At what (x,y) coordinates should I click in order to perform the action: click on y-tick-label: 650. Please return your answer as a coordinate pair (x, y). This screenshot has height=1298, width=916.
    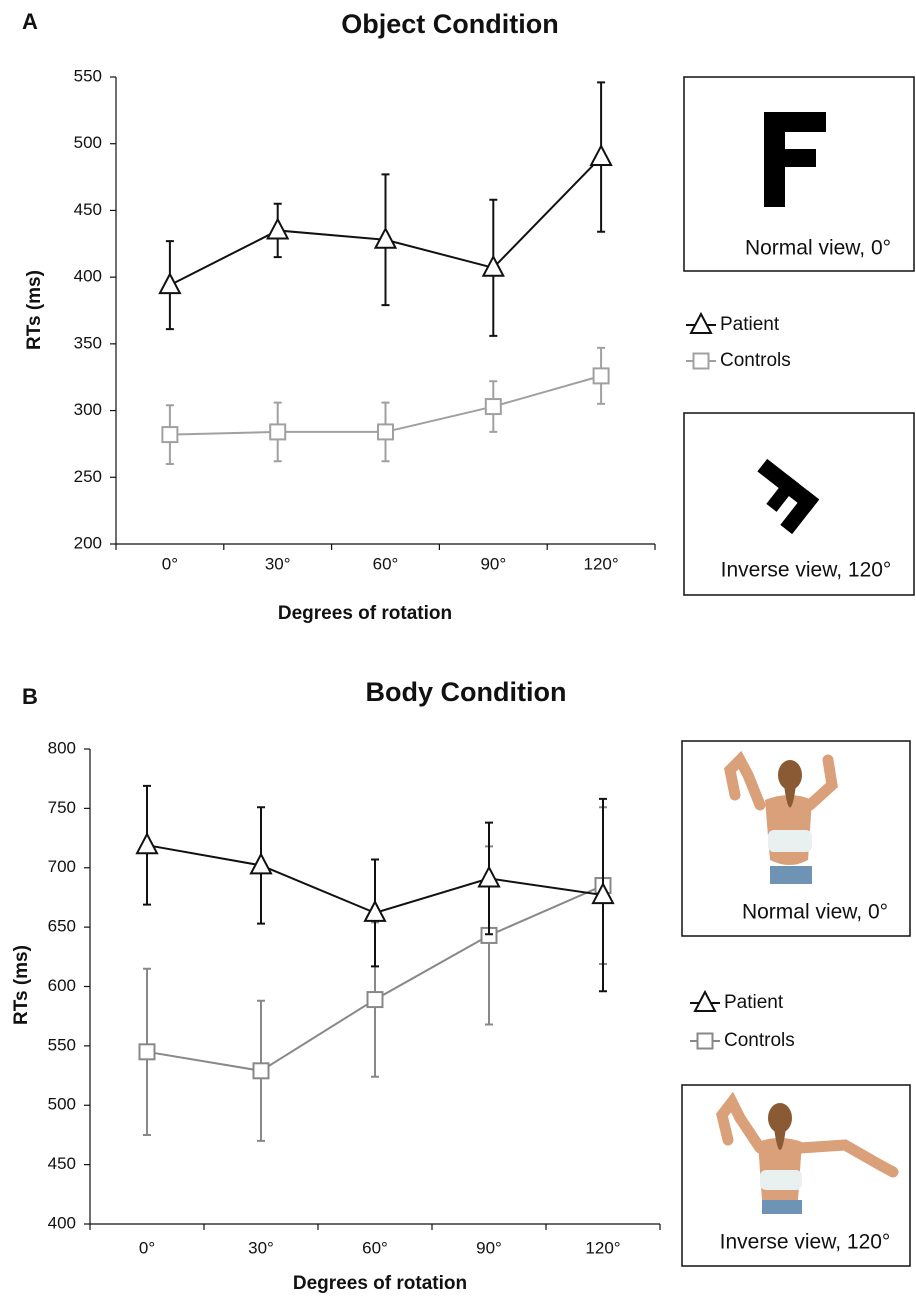
    Looking at the image, I should click on (62, 926).